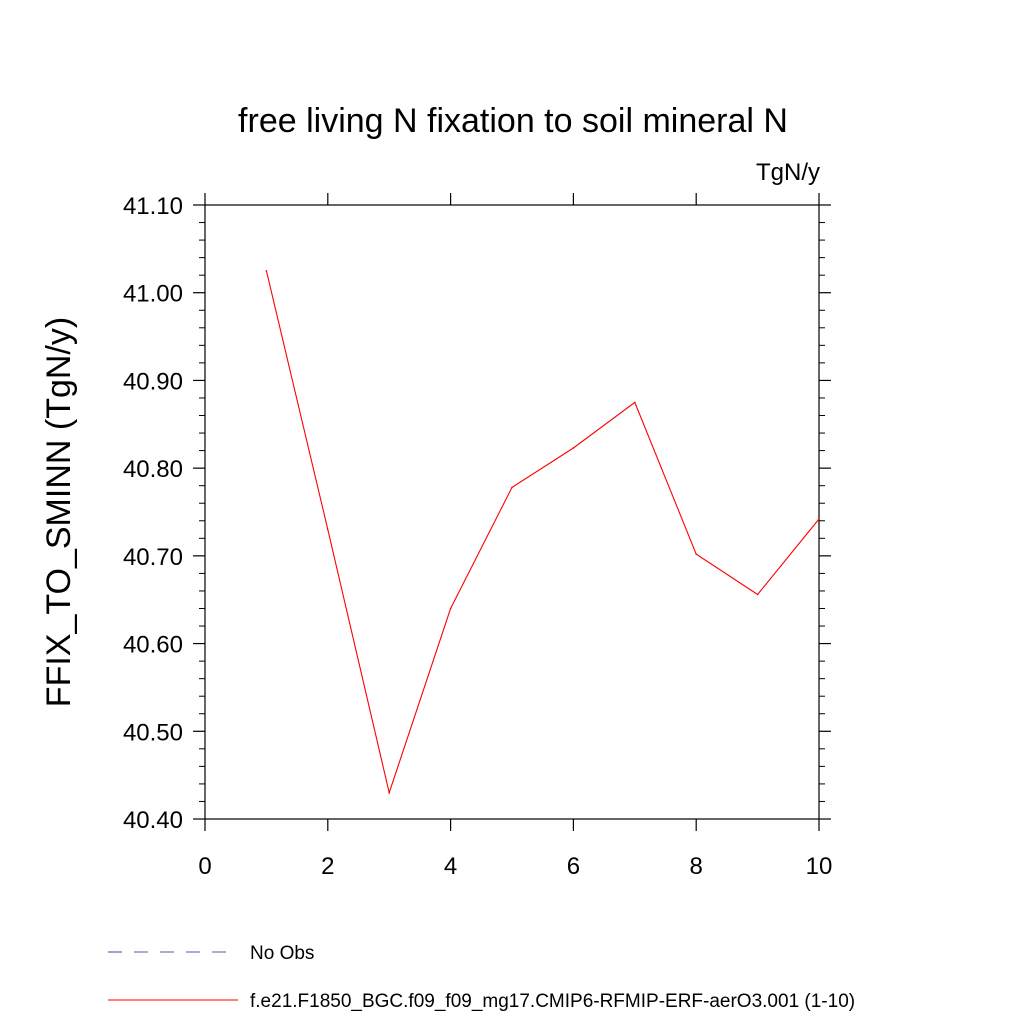 The image size is (1024, 1024). What do you see at coordinates (450, 866) in the screenshot?
I see `x-tick-label: 4` at bounding box center [450, 866].